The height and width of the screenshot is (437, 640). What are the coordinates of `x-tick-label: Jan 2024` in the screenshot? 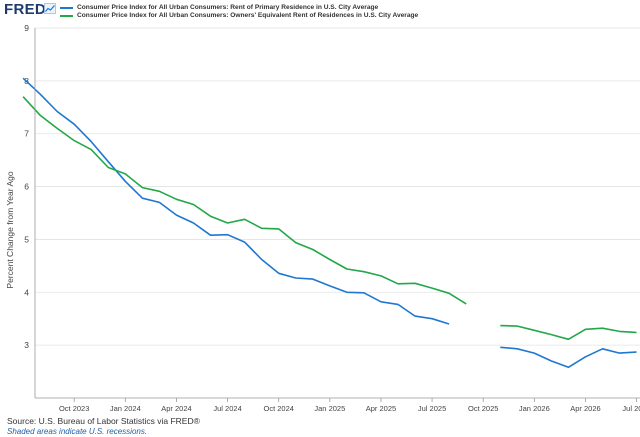 It's located at (125, 408).